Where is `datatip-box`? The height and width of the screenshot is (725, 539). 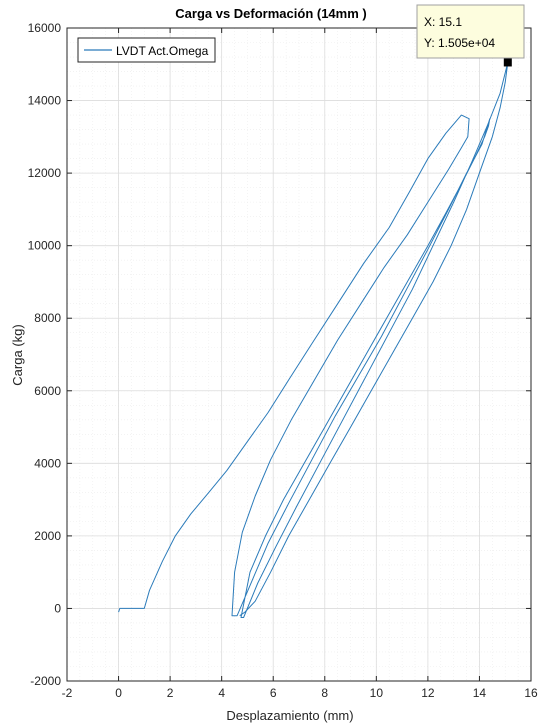 datatip-box is located at coordinates (470, 31).